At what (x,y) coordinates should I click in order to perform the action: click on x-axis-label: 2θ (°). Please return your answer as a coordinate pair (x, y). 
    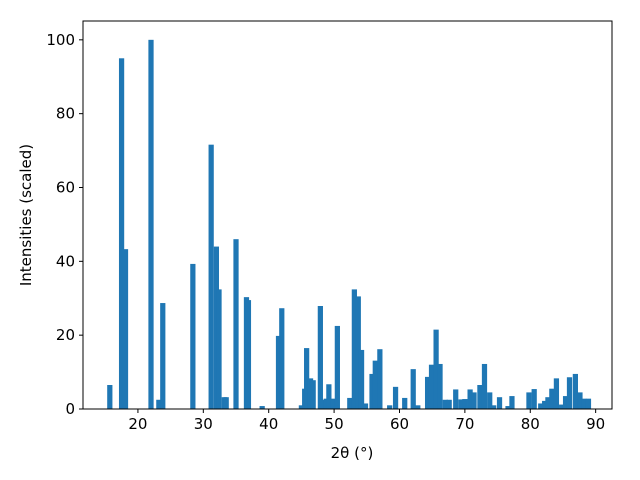
    Looking at the image, I should click on (352, 453).